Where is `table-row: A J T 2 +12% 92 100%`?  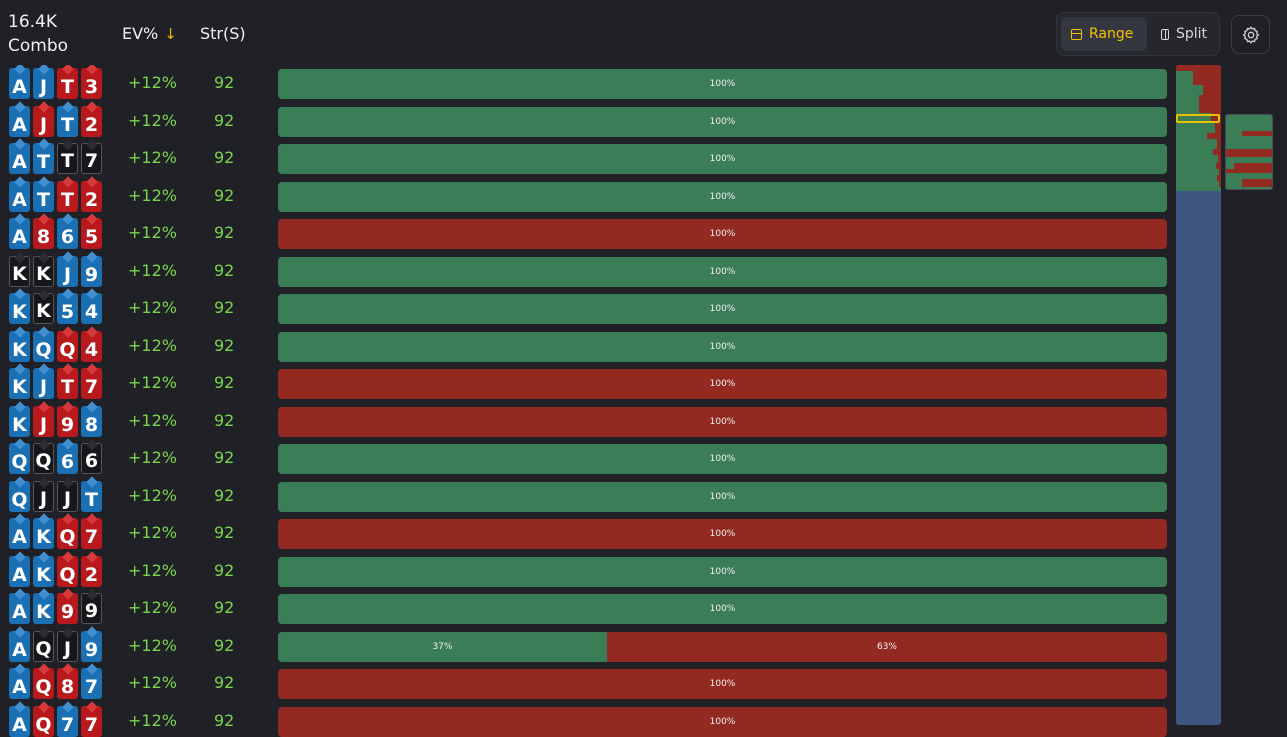
table-row: A J T 2 +12% 92 100% is located at coordinates (587, 120).